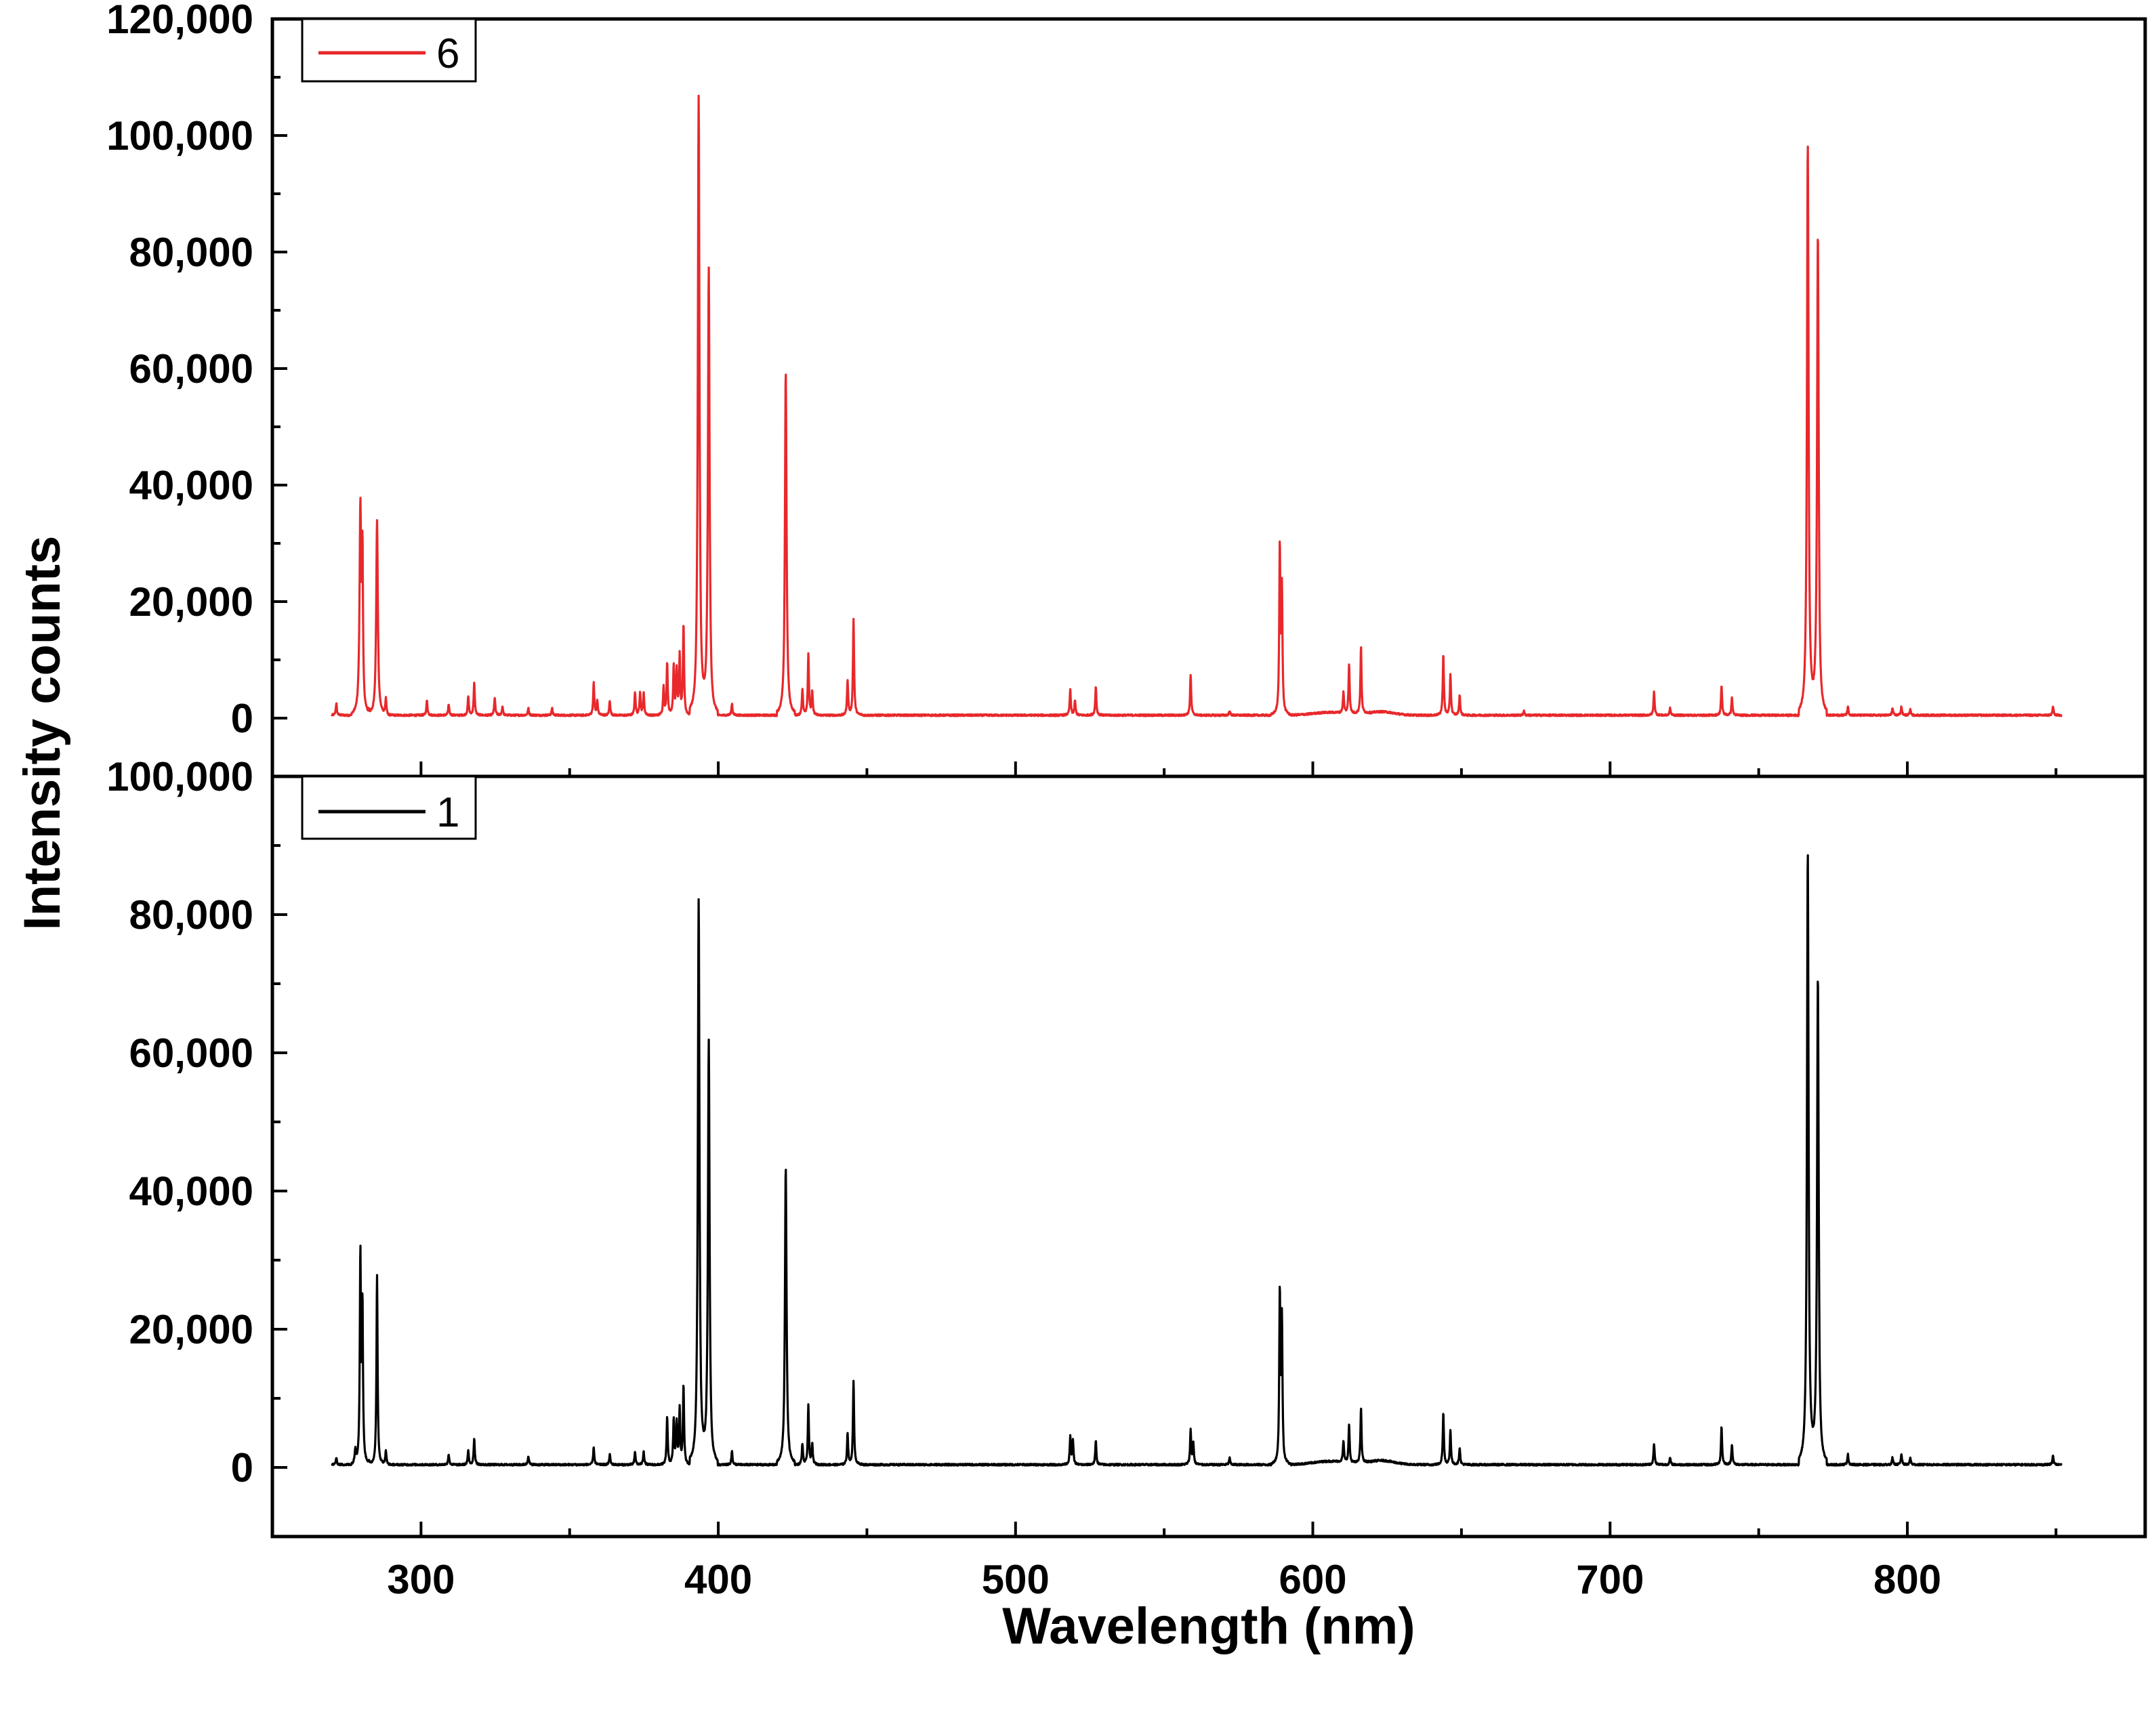  Describe the element at coordinates (179, 136) in the screenshot. I see `top-y-tick-label: 100,000` at that location.